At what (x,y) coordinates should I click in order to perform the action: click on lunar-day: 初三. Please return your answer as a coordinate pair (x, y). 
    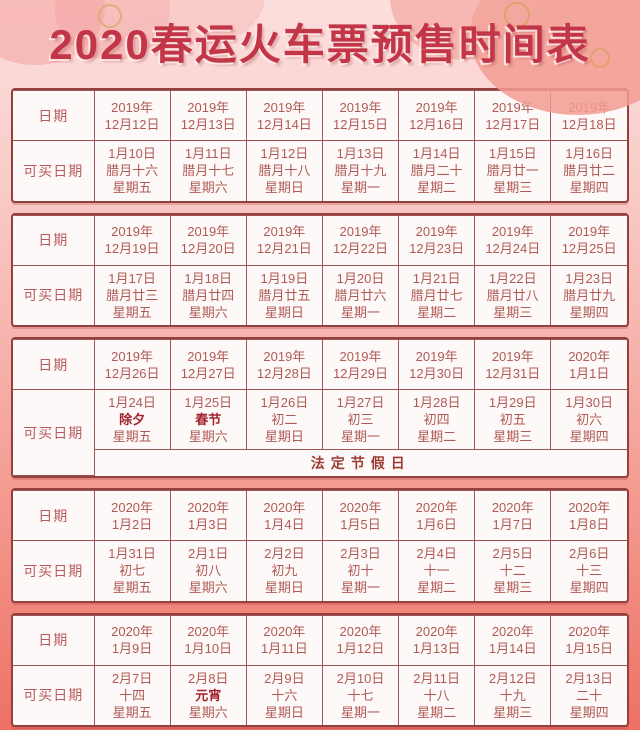
    Looking at the image, I should click on (360, 419).